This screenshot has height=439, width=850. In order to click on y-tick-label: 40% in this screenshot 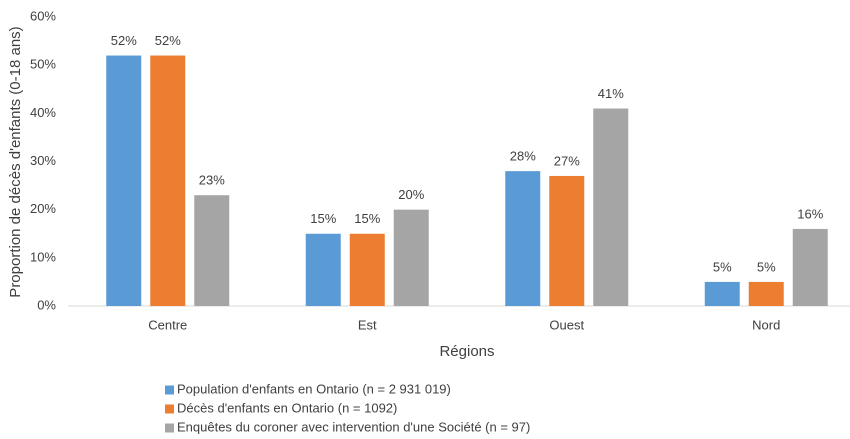, I will do `click(43, 112)`.